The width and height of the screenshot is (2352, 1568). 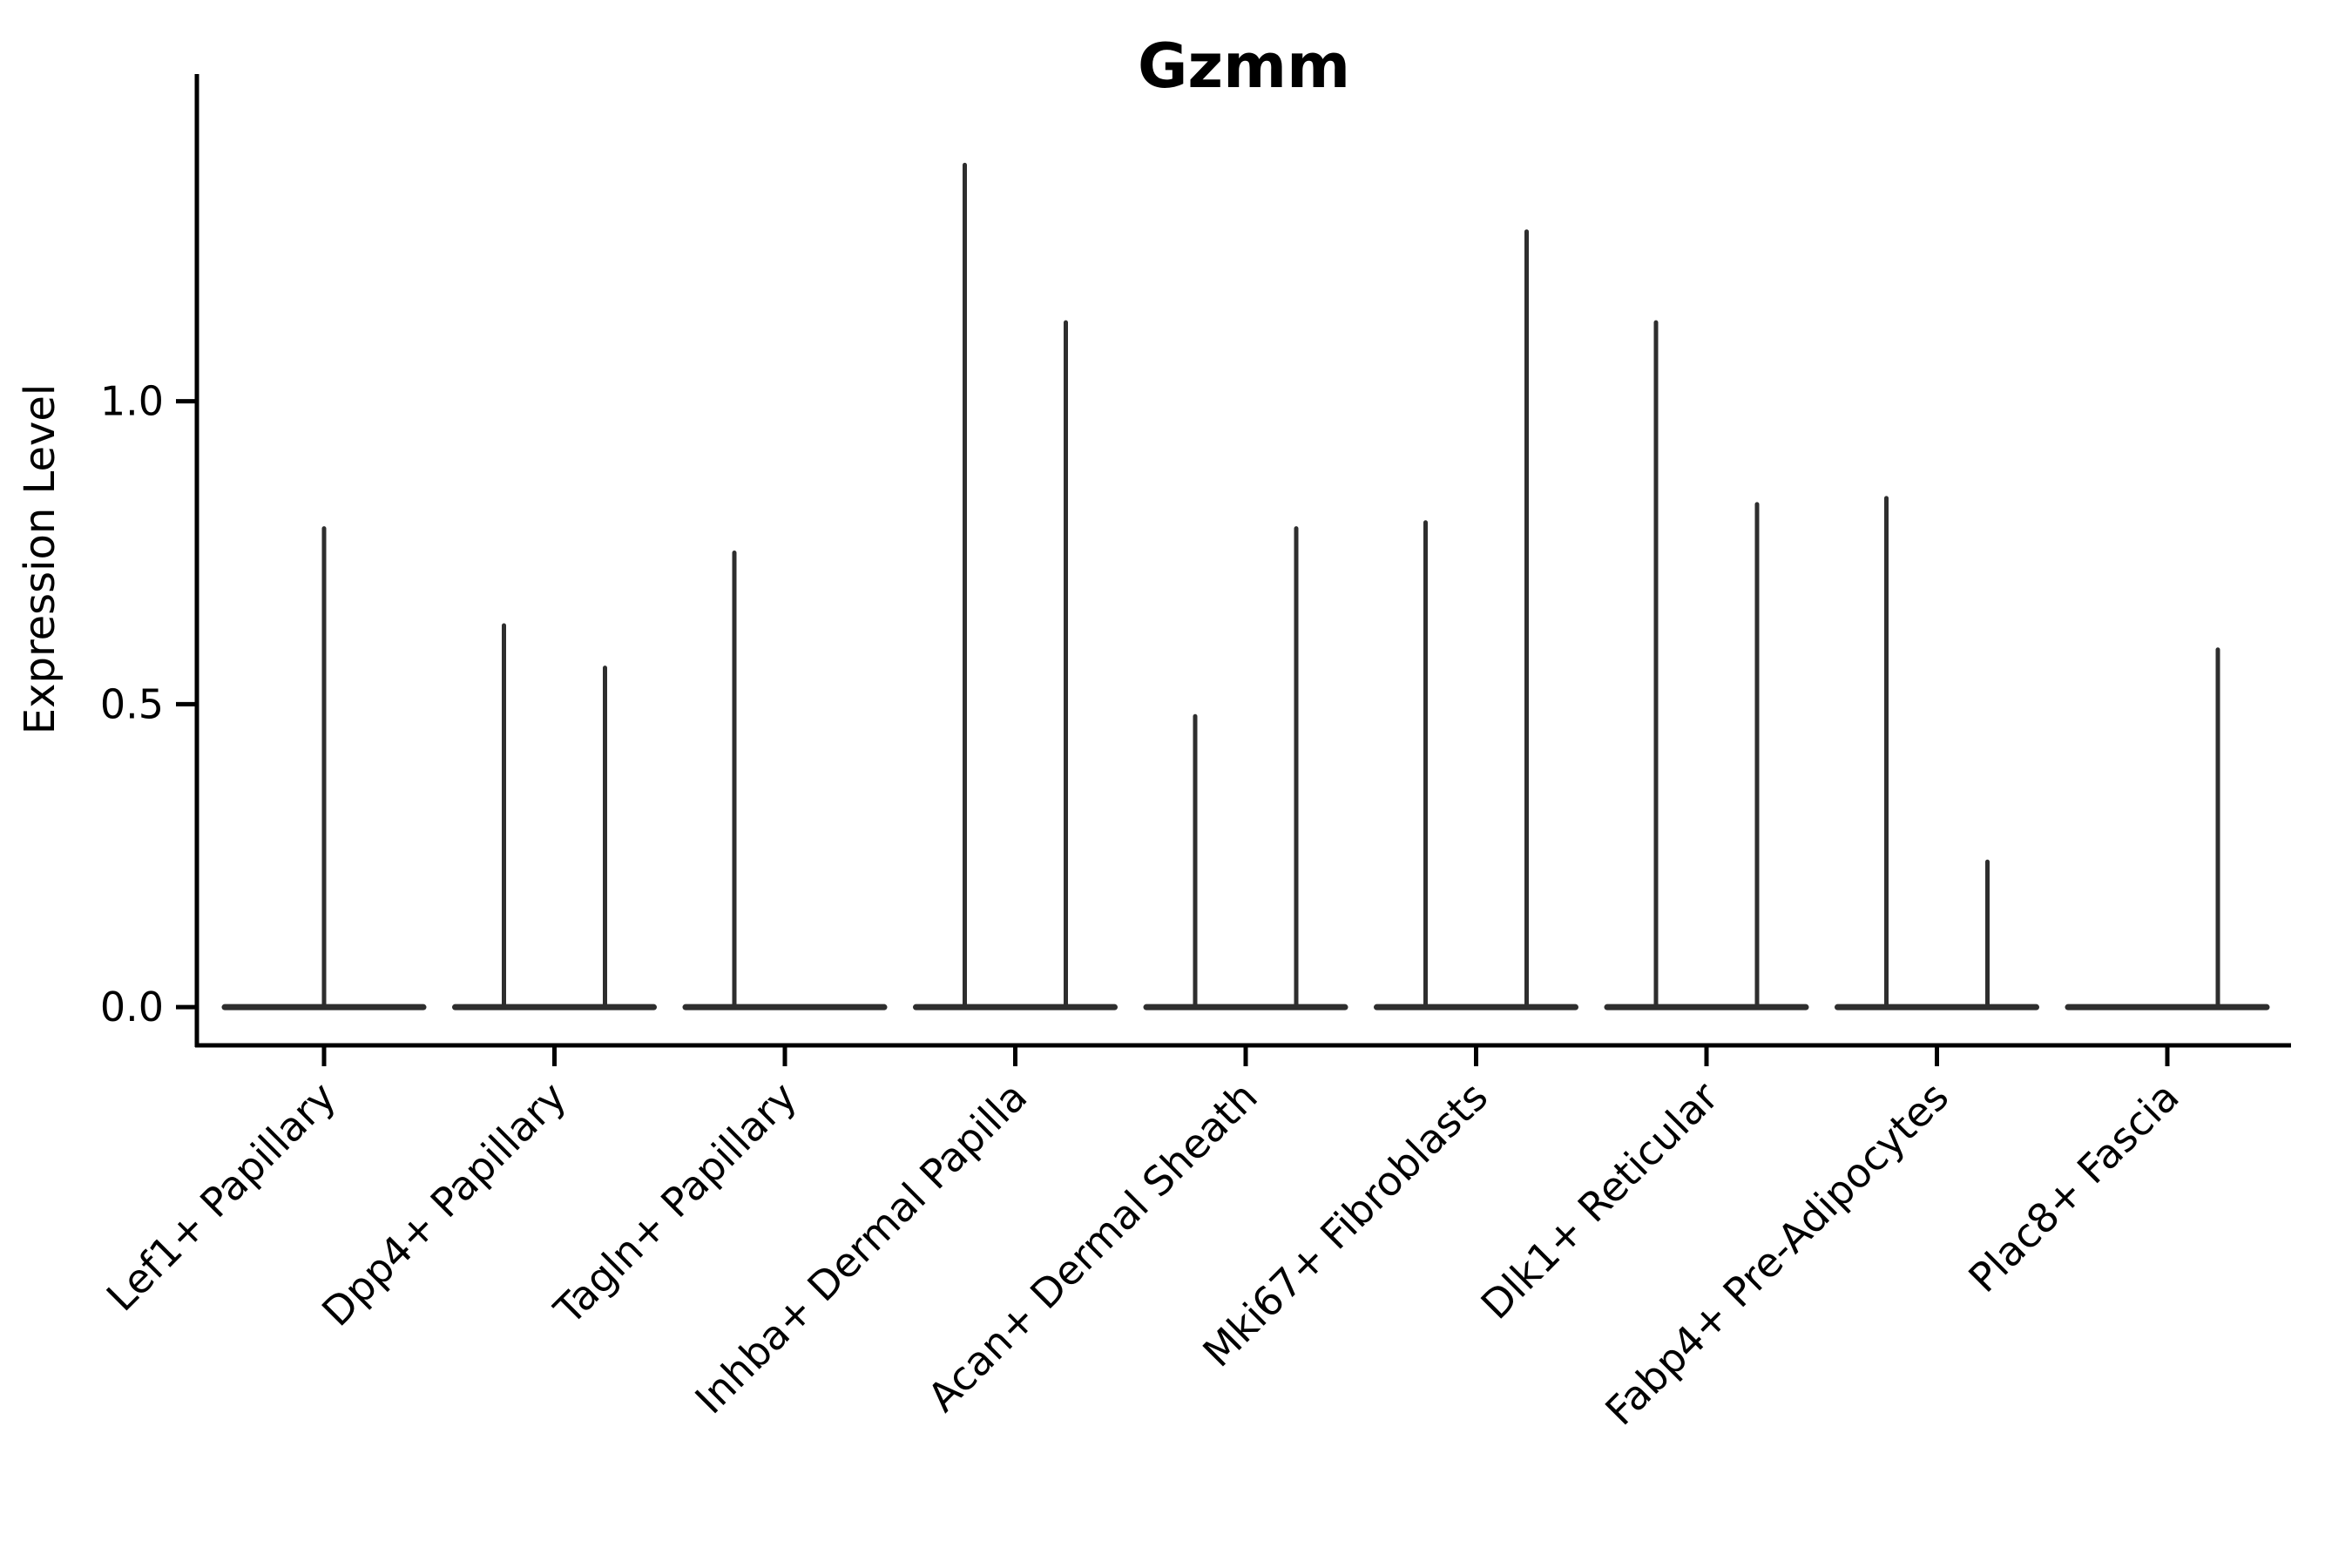 I want to click on x-tick-label: Dpp4+ Papillary, so click(x=444, y=1204).